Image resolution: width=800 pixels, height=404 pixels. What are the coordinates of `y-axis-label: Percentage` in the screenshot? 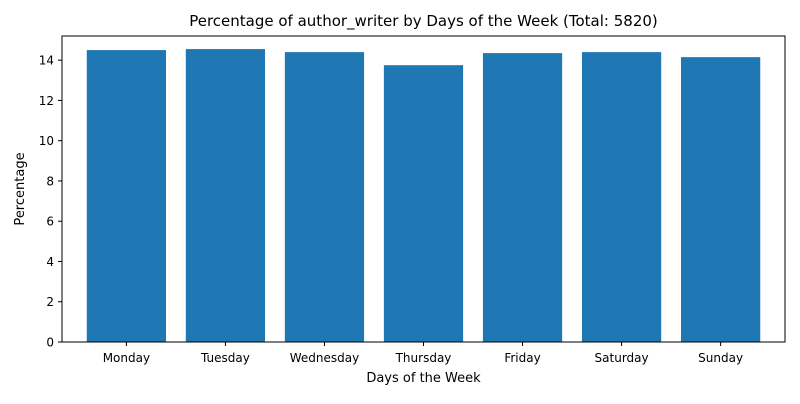 It's located at (20, 188).